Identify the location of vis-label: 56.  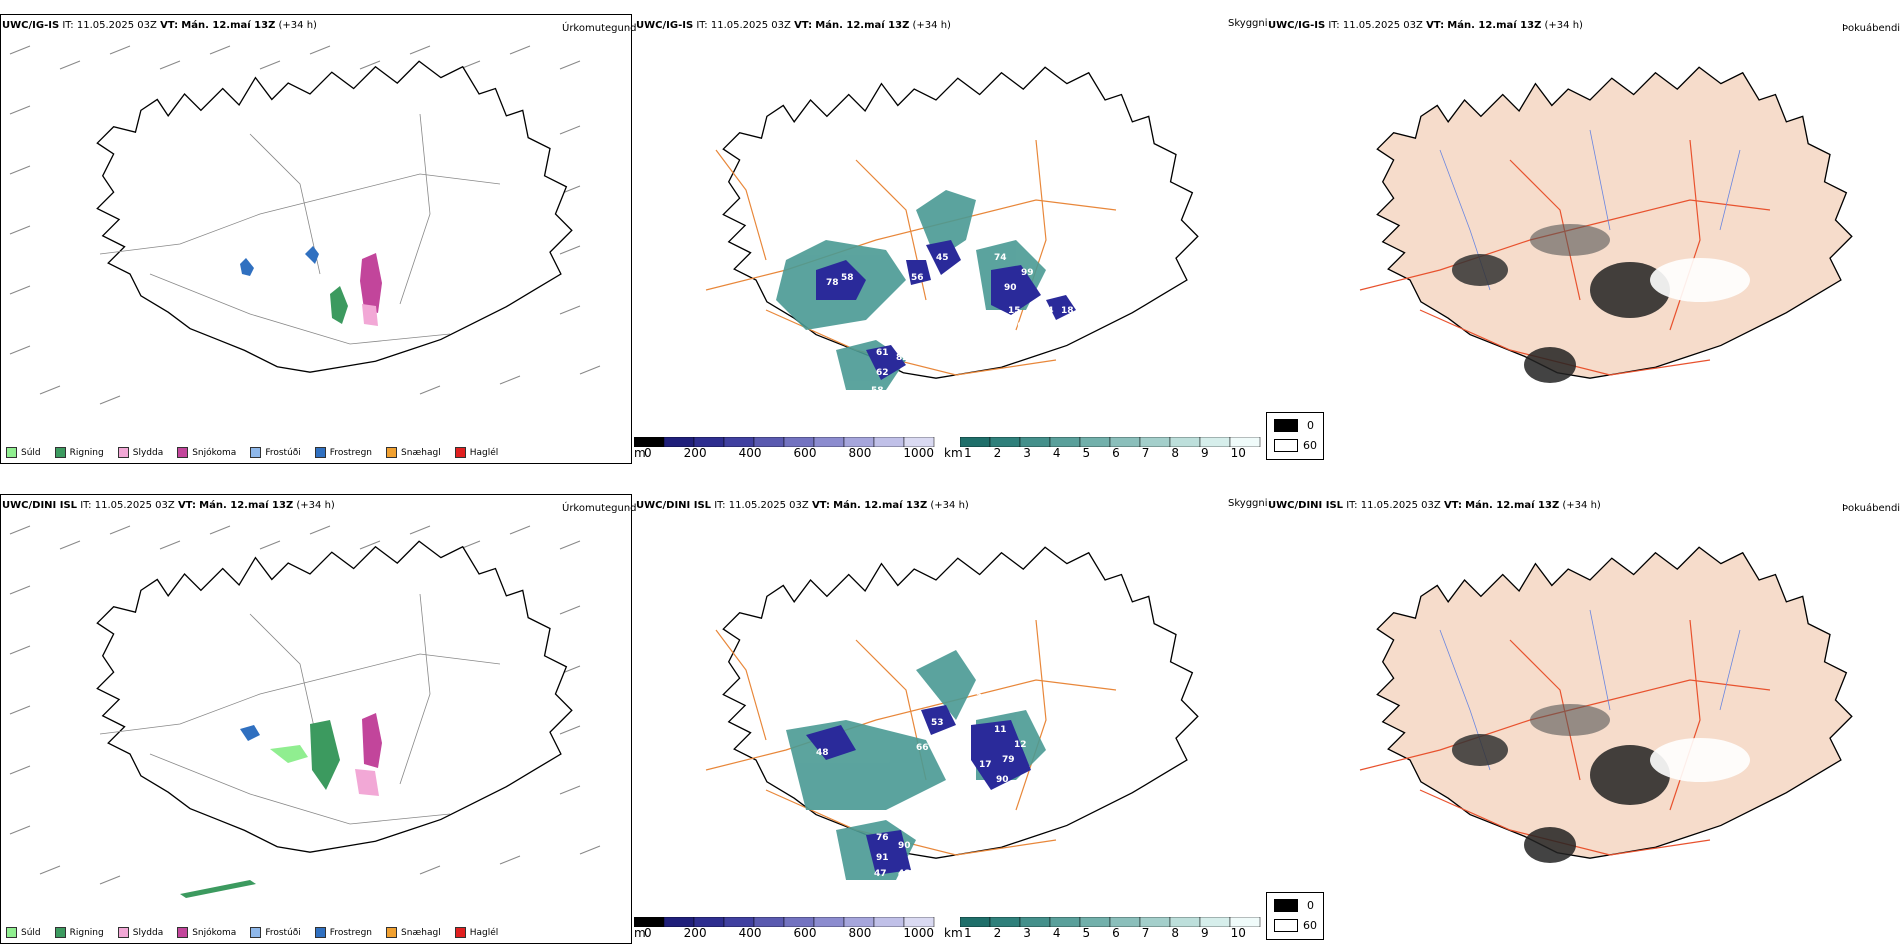
(917, 278).